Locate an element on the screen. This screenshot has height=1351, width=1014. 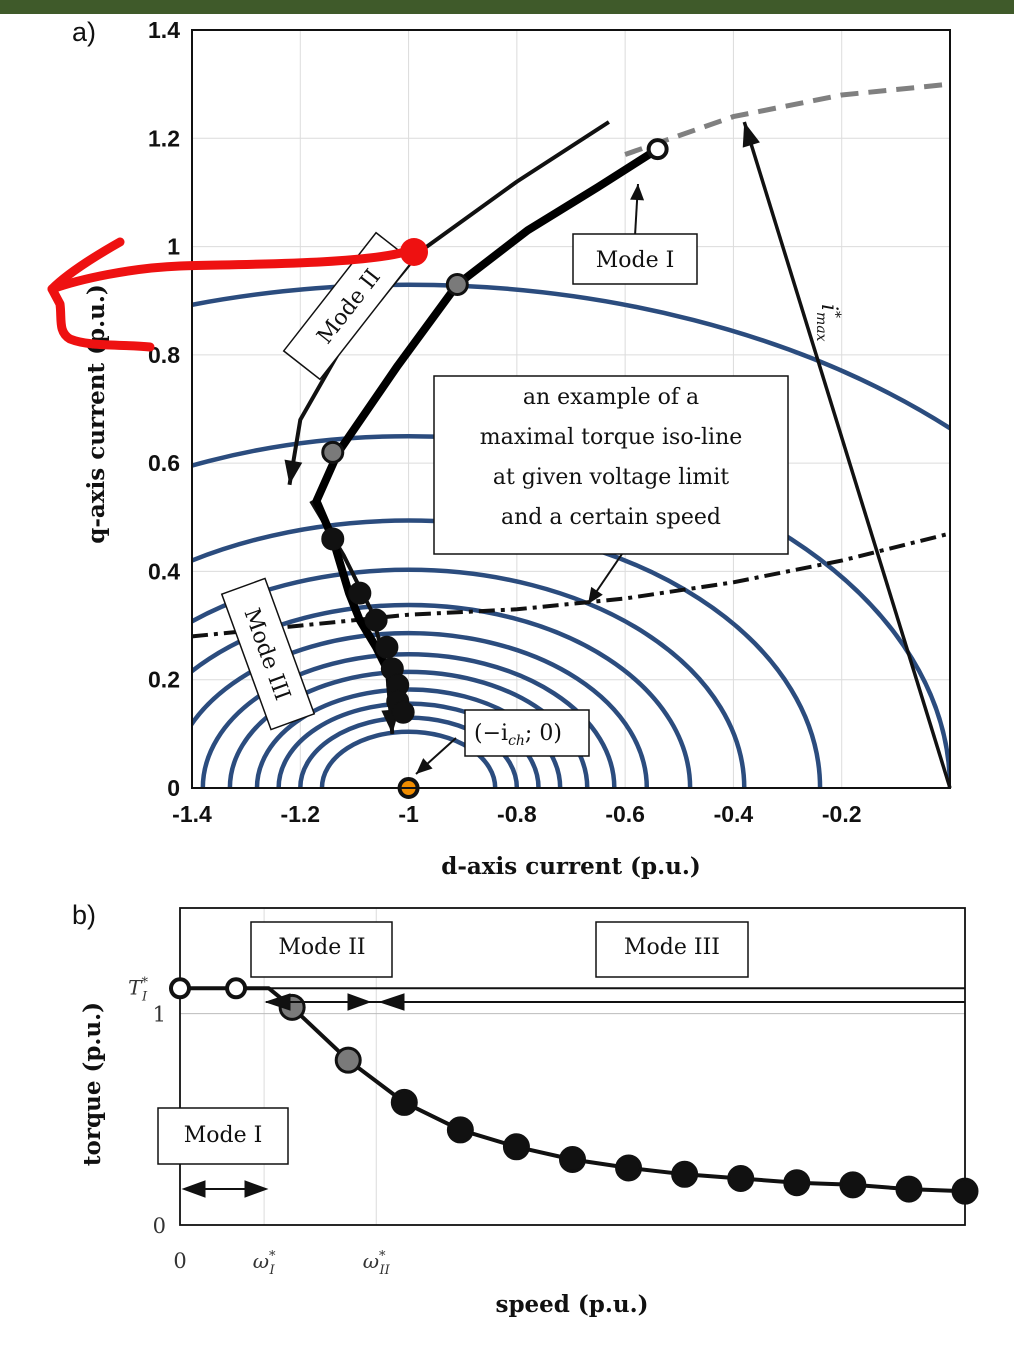
y-tick-label: 0.4 is located at coordinates (164, 571).